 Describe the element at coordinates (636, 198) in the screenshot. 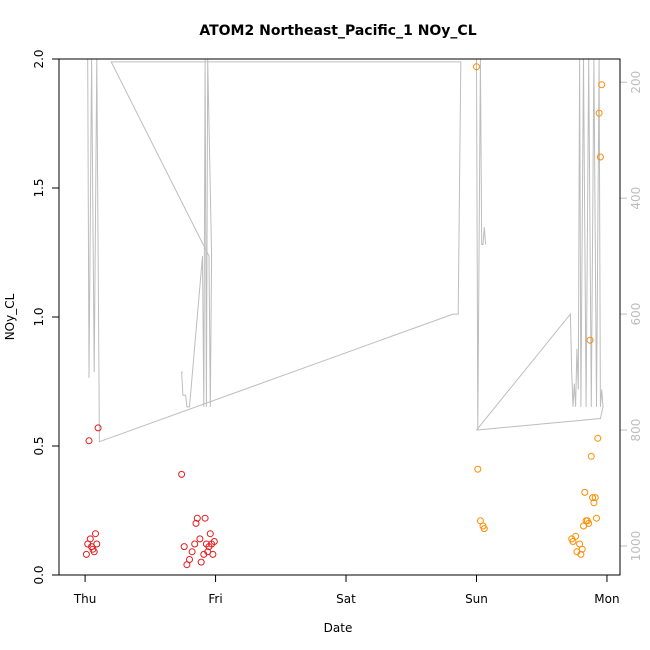

I see `y2-tick-label-1: 400` at that location.